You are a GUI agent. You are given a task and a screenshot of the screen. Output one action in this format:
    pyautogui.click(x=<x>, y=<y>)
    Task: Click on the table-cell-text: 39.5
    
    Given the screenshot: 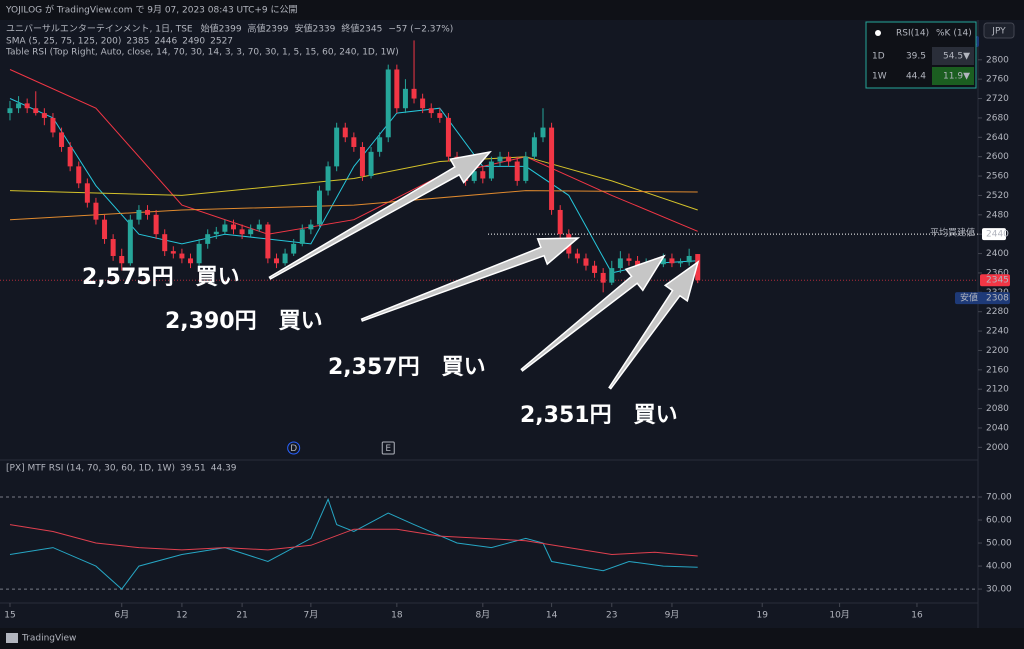 What is the action you would take?
    pyautogui.click(x=916, y=57)
    